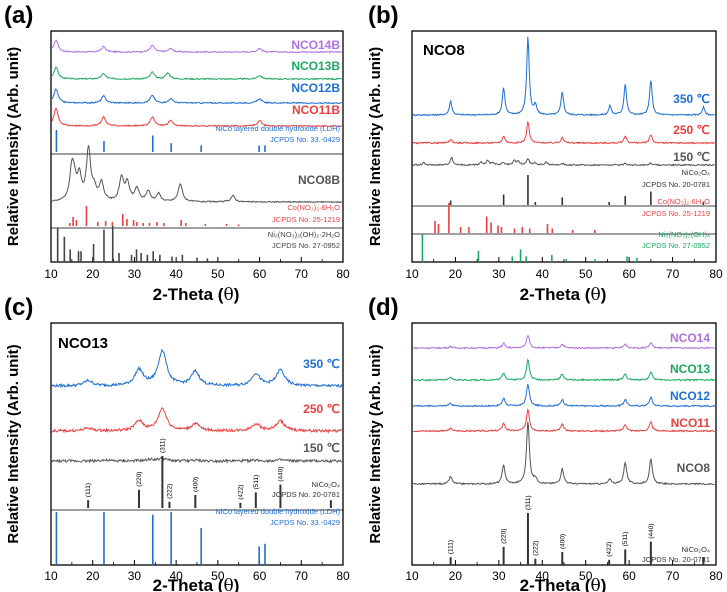 The image size is (727, 592). Describe the element at coordinates (315, 88) in the screenshot. I see `series-label: NCO12B` at that location.